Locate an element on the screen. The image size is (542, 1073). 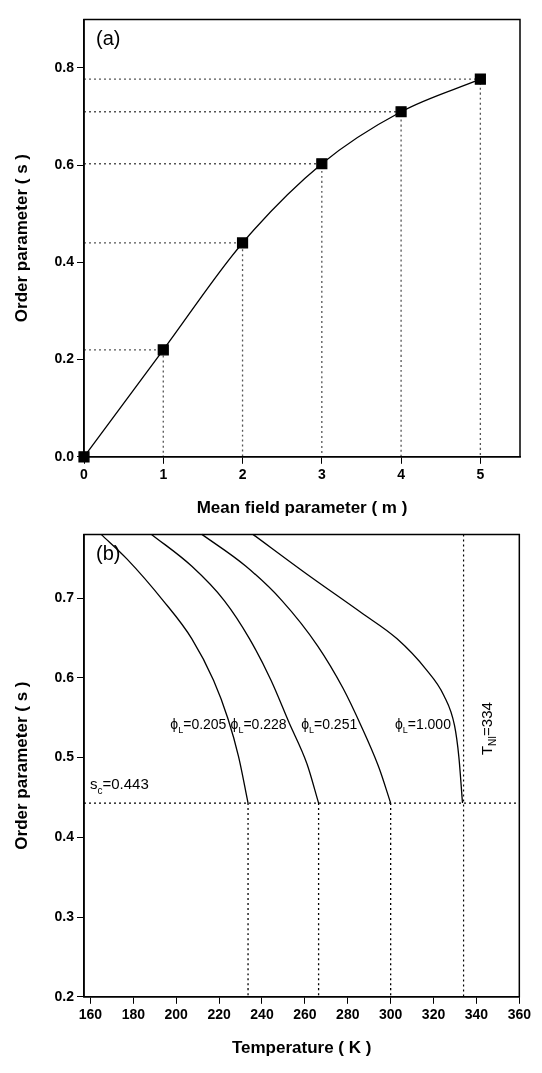
x-tick-label: 340 is located at coordinates (476, 1014).